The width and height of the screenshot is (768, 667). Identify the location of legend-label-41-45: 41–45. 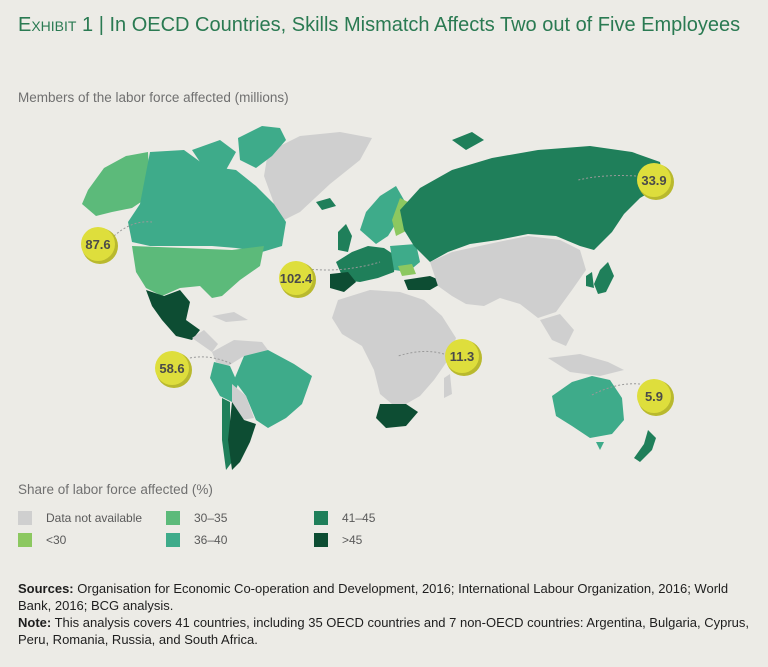
(359, 518).